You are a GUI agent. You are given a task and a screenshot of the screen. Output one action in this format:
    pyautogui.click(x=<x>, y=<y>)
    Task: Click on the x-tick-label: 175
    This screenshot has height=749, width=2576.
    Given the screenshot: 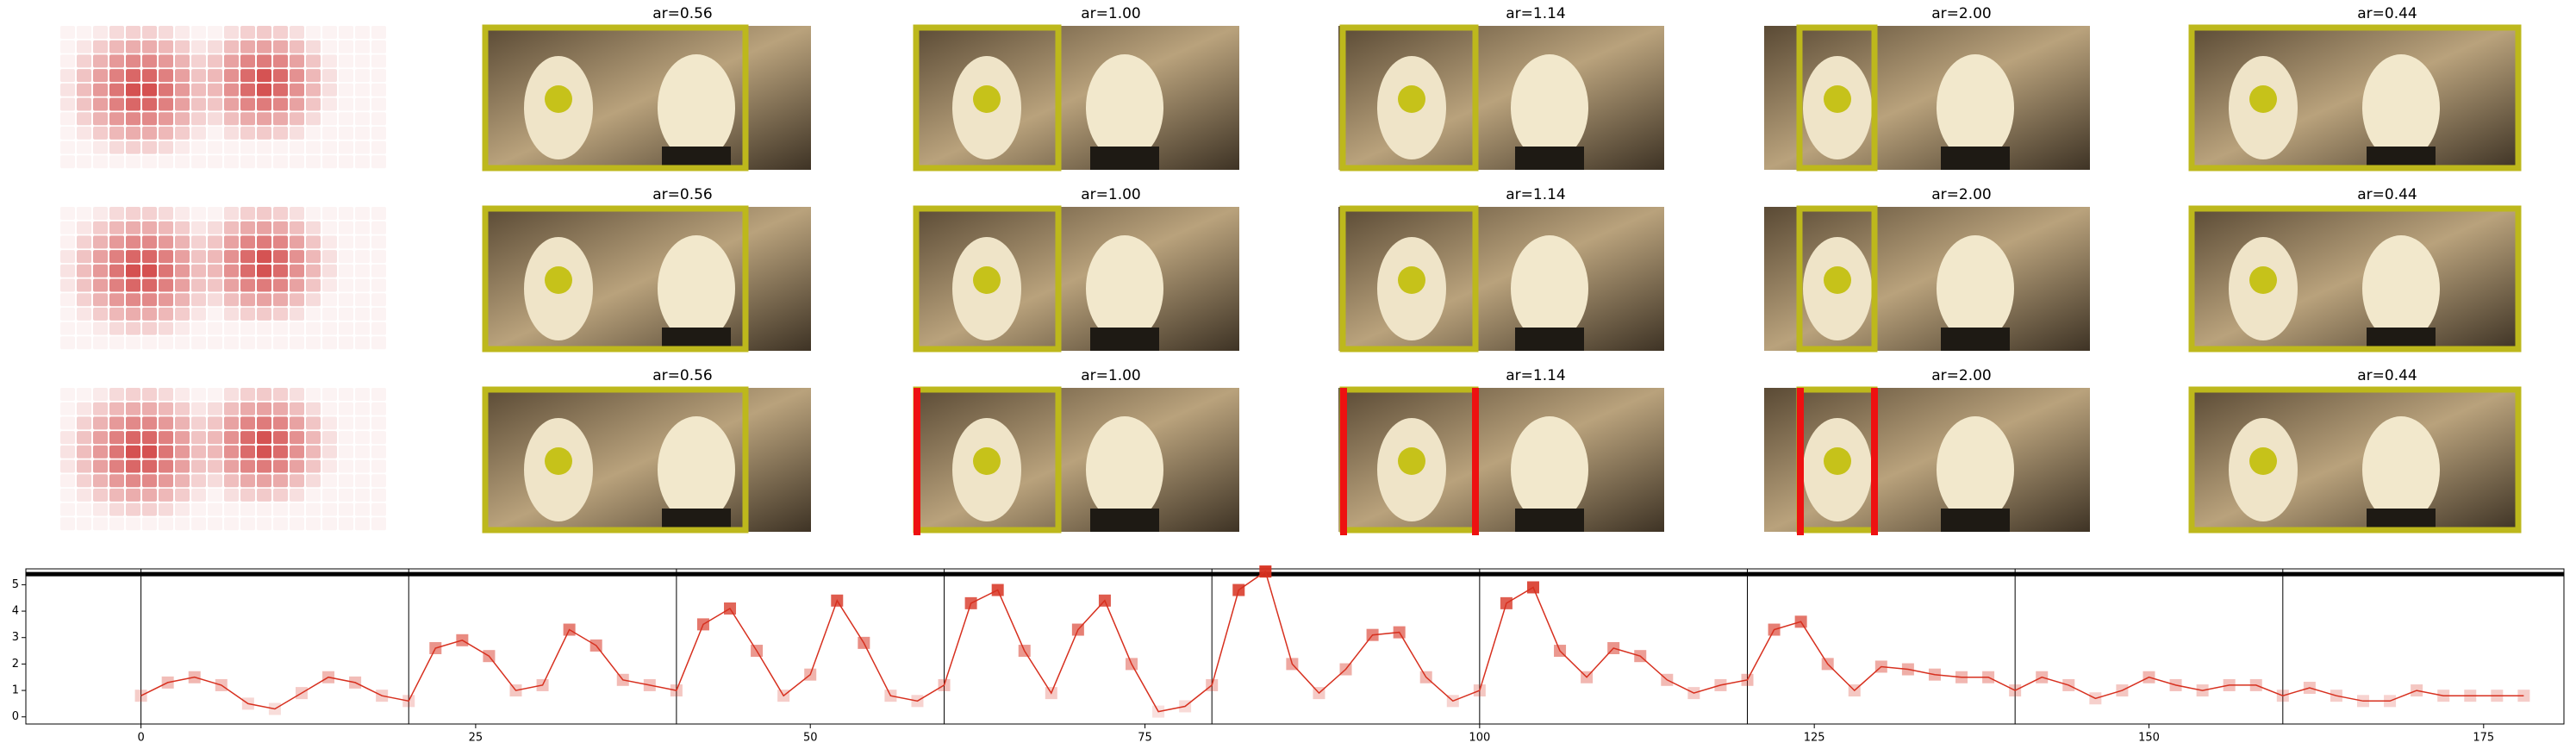 What is the action you would take?
    pyautogui.click(x=2483, y=738)
    